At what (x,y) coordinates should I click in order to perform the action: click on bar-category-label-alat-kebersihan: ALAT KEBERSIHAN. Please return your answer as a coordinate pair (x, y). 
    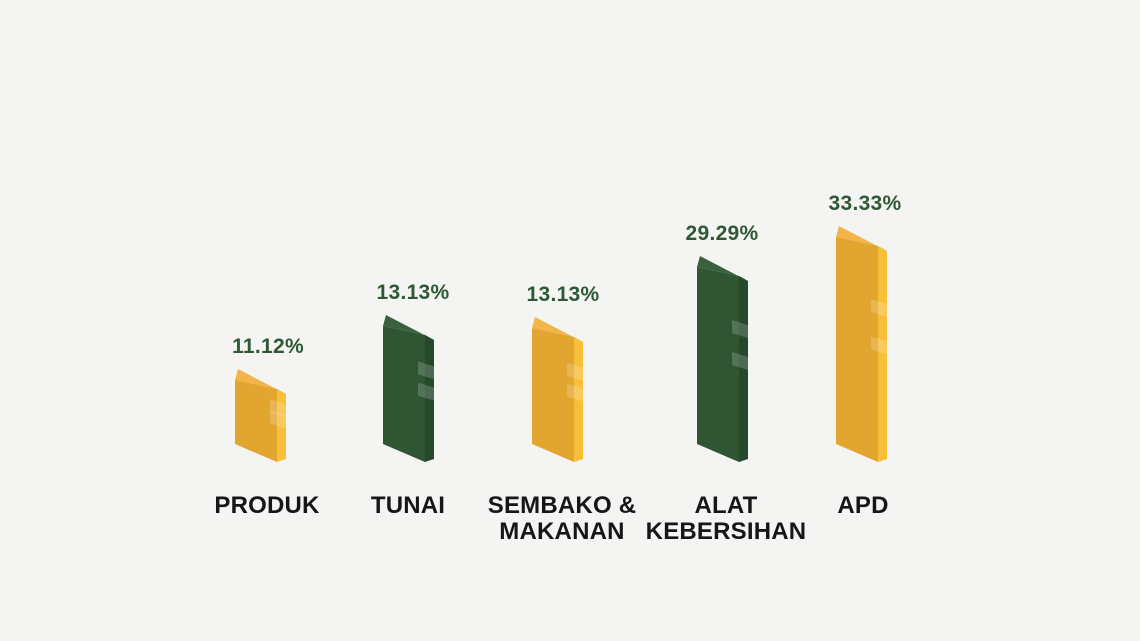
    Looking at the image, I should click on (726, 518).